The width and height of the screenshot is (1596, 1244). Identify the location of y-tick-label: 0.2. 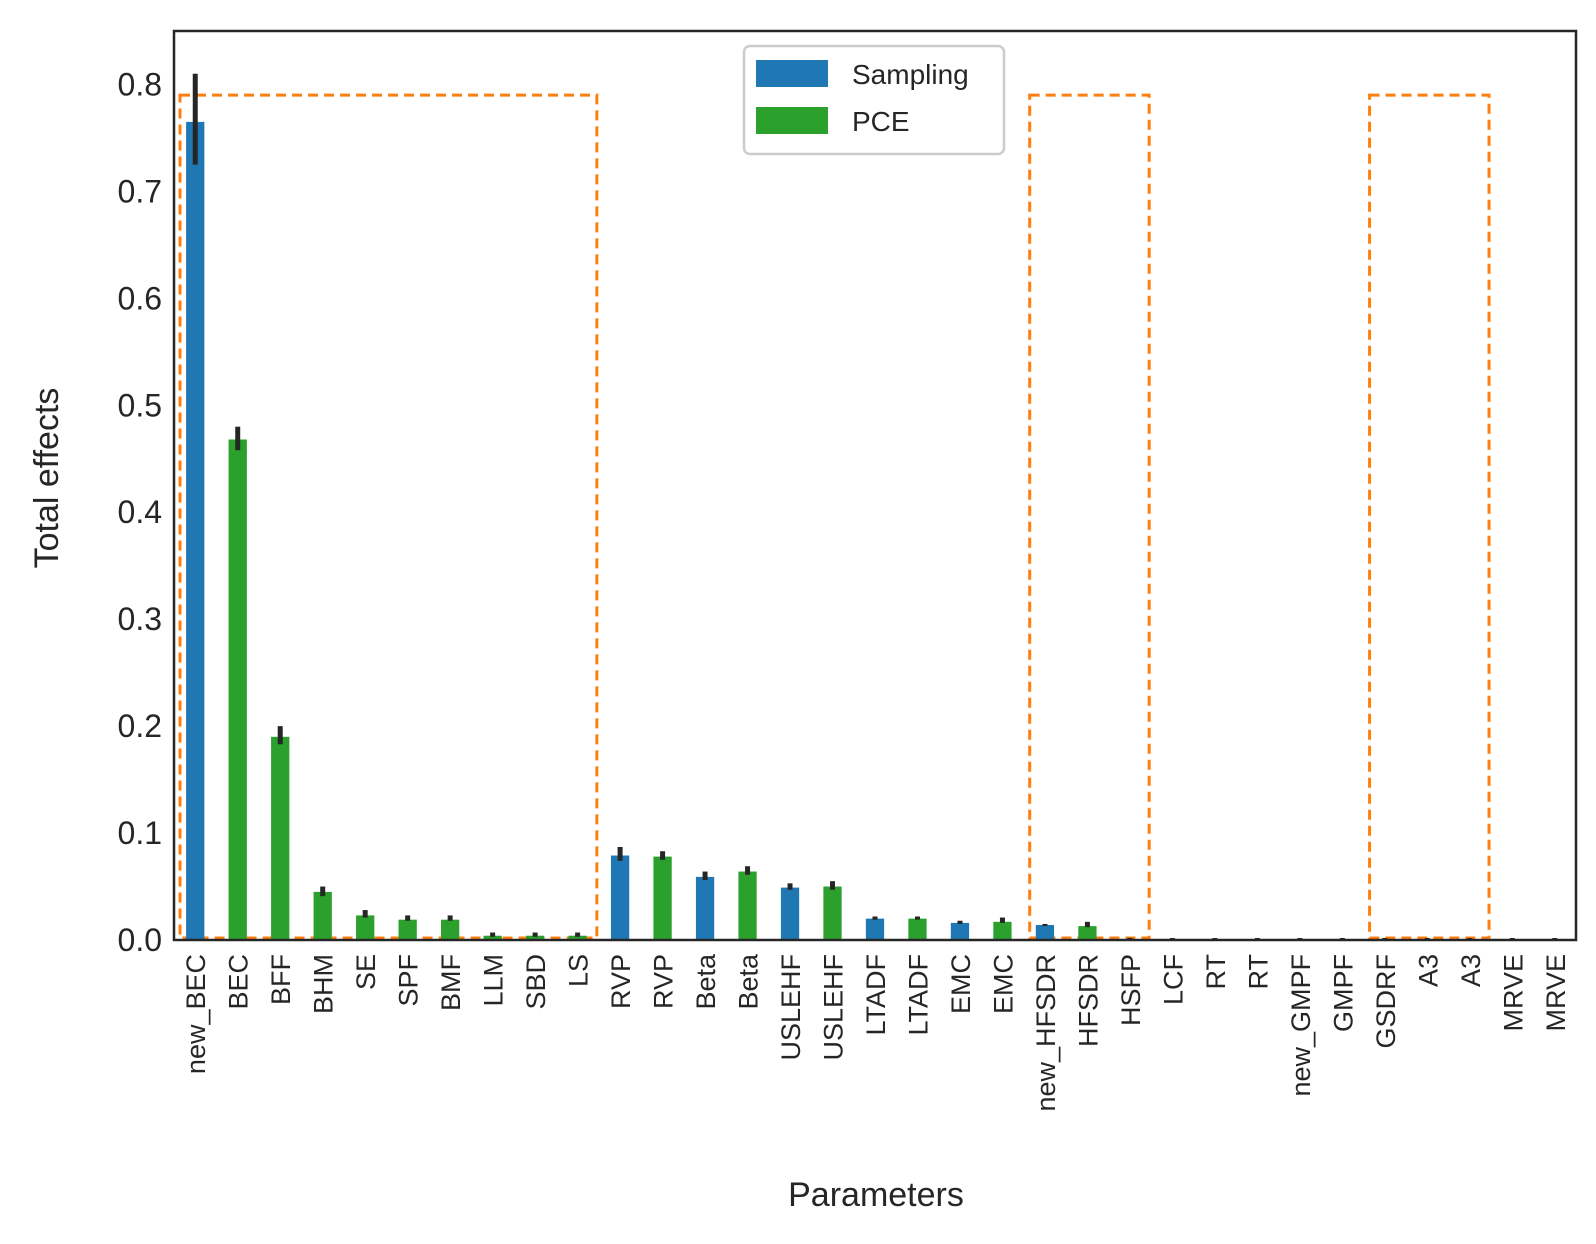
(140, 726).